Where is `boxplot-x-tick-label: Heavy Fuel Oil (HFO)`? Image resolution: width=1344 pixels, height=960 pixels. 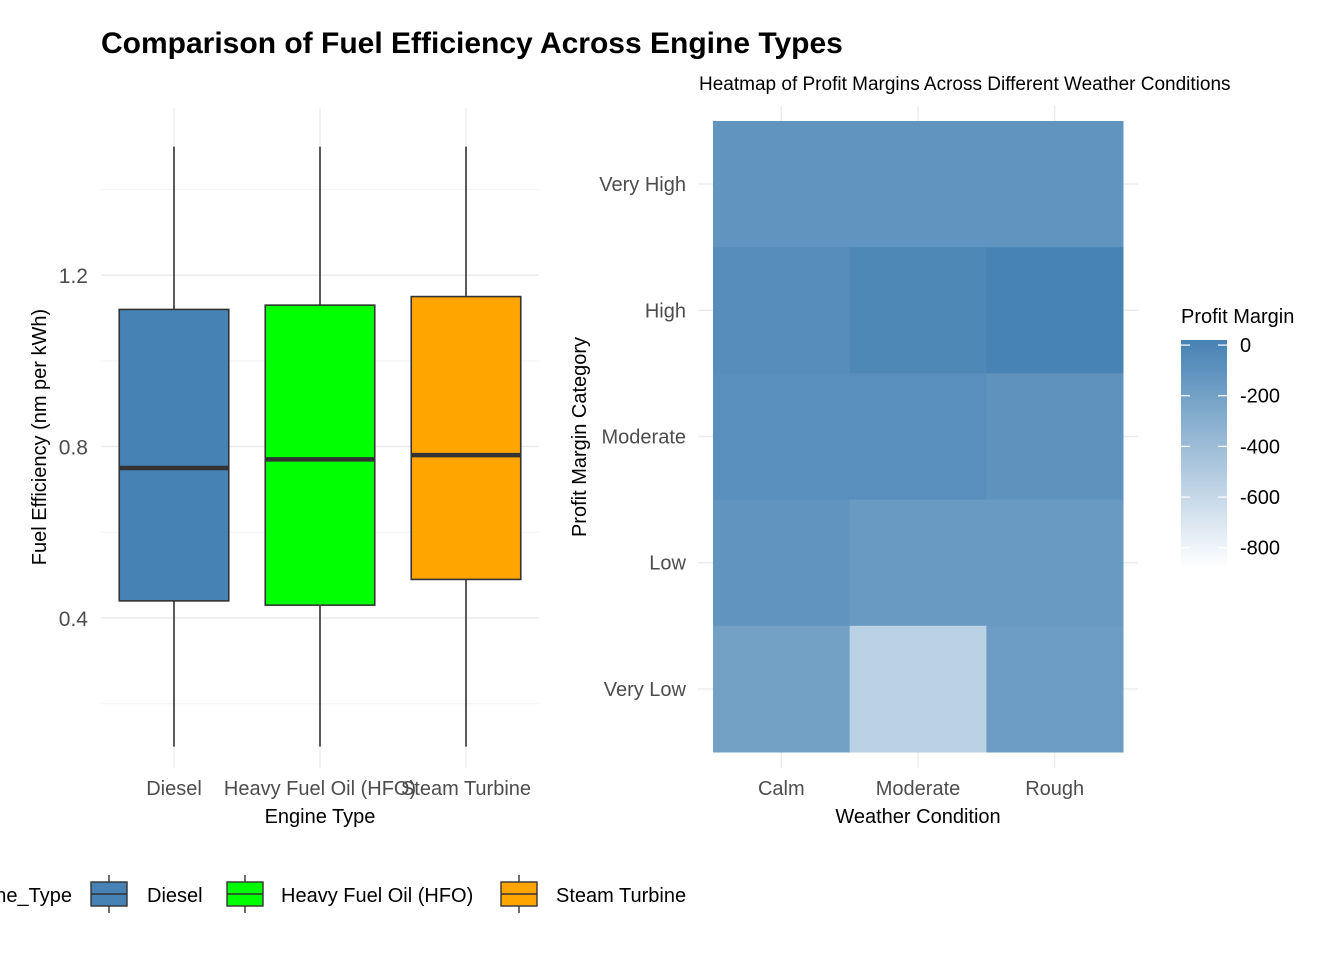 boxplot-x-tick-label: Heavy Fuel Oil (HFO) is located at coordinates (320, 789).